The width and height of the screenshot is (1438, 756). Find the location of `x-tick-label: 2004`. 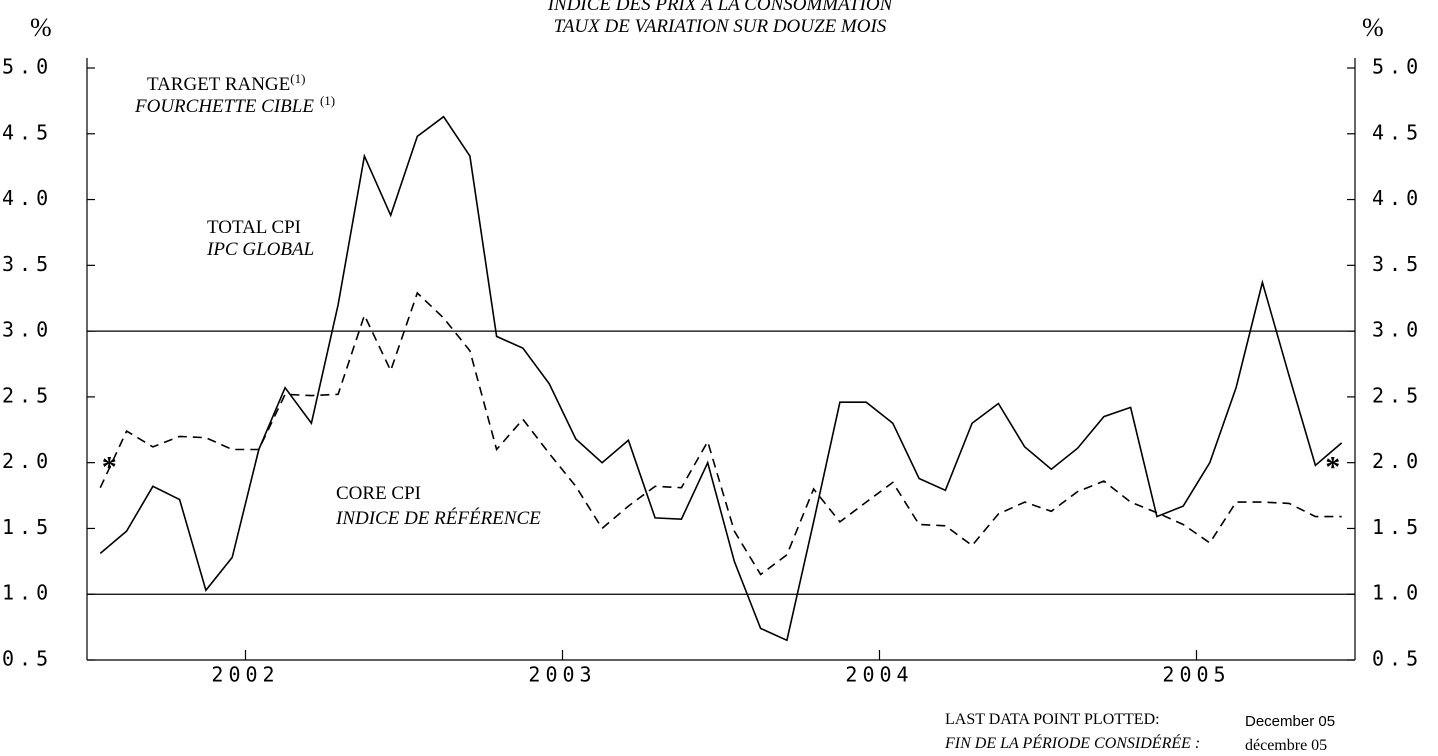

x-tick-label: 2004 is located at coordinates (879, 675).